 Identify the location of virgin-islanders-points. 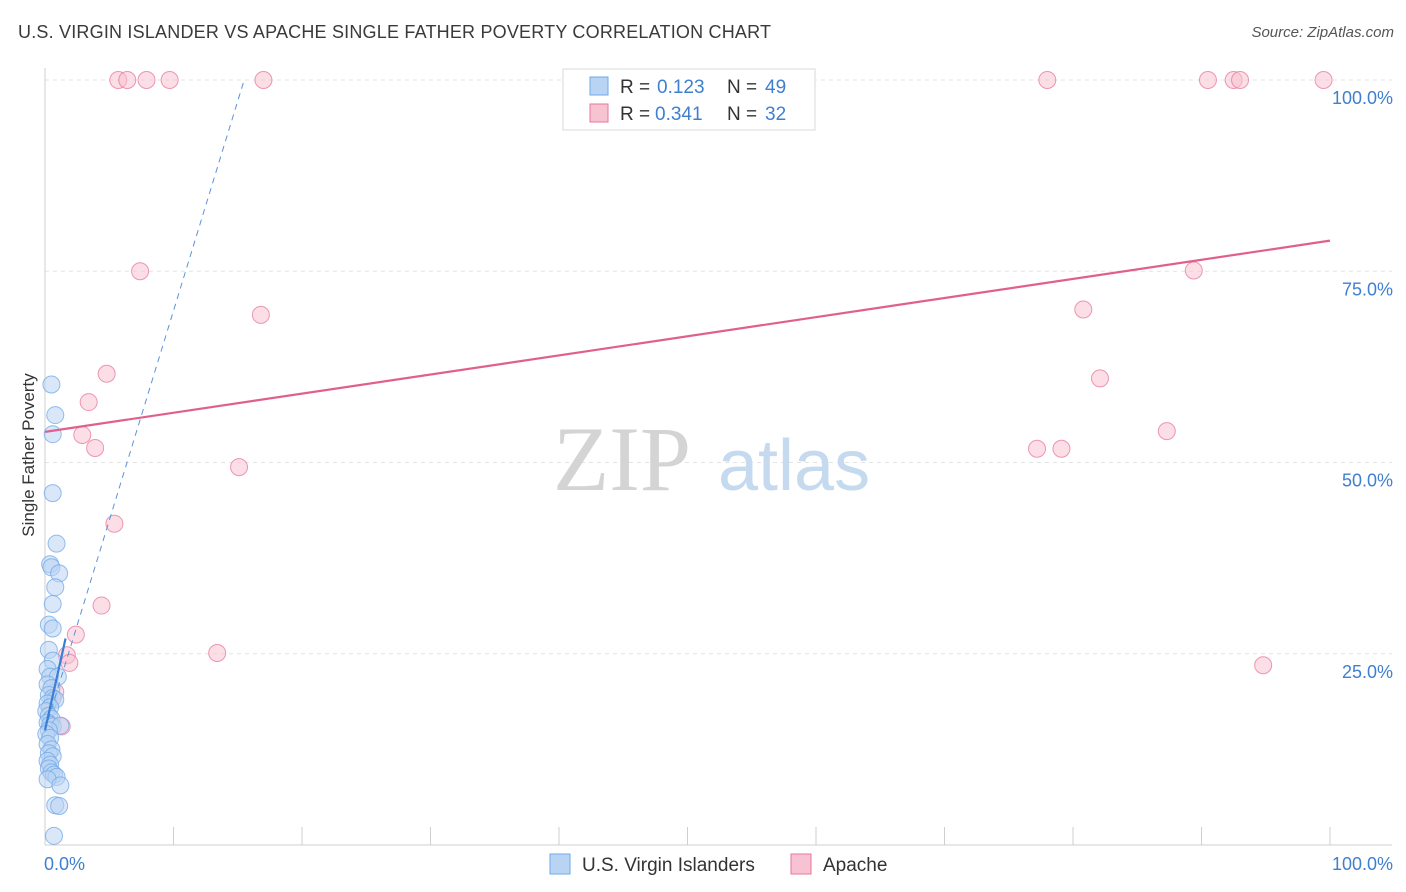
(53, 610).